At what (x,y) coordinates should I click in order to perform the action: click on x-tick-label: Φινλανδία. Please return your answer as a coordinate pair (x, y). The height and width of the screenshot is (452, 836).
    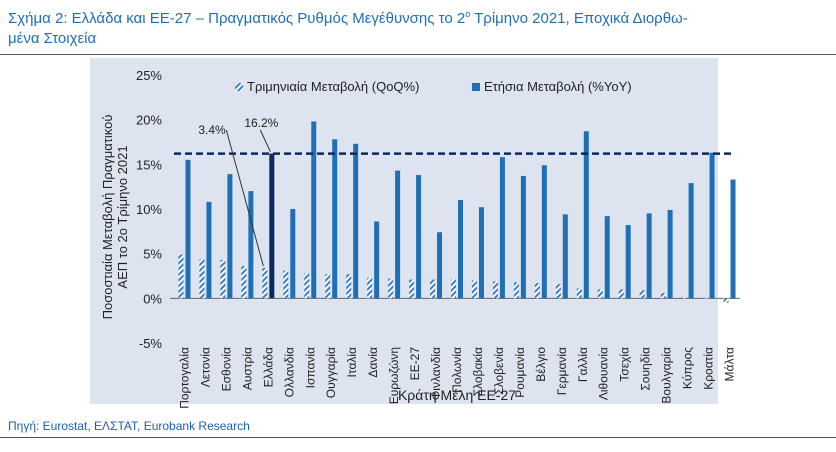
    Looking at the image, I should click on (436, 373).